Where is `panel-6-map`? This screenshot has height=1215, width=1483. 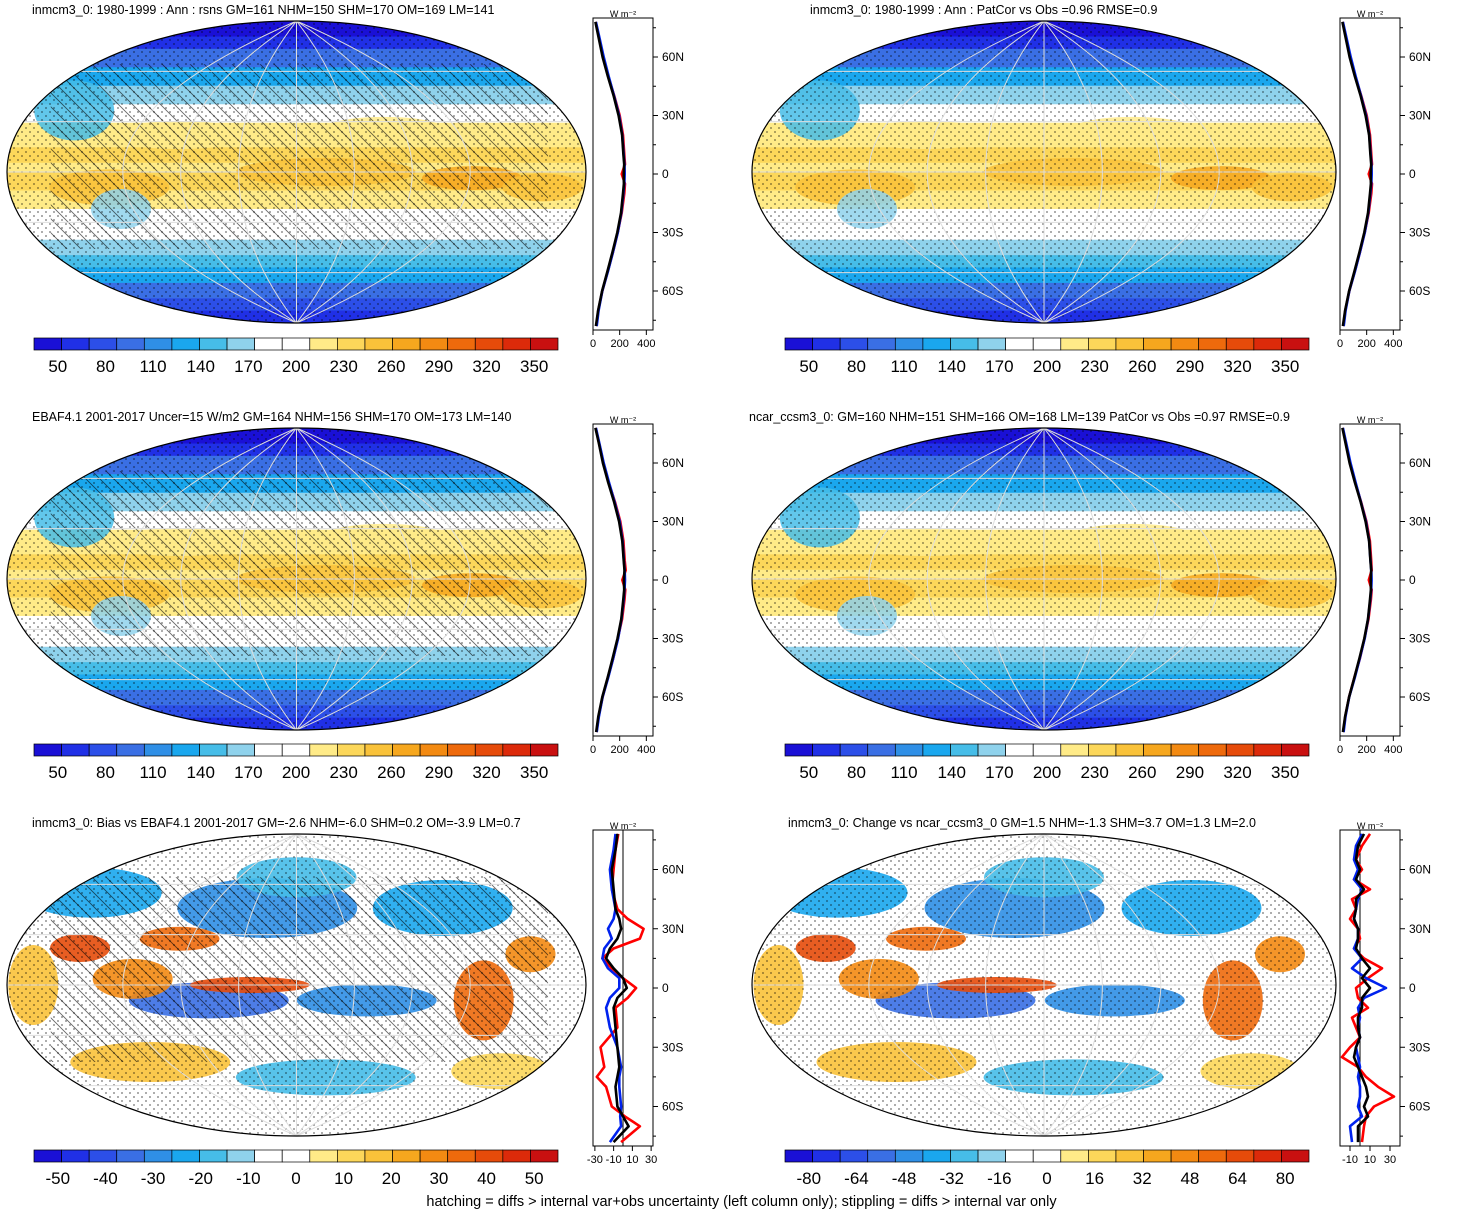
panel-6-map is located at coordinates (1044, 985).